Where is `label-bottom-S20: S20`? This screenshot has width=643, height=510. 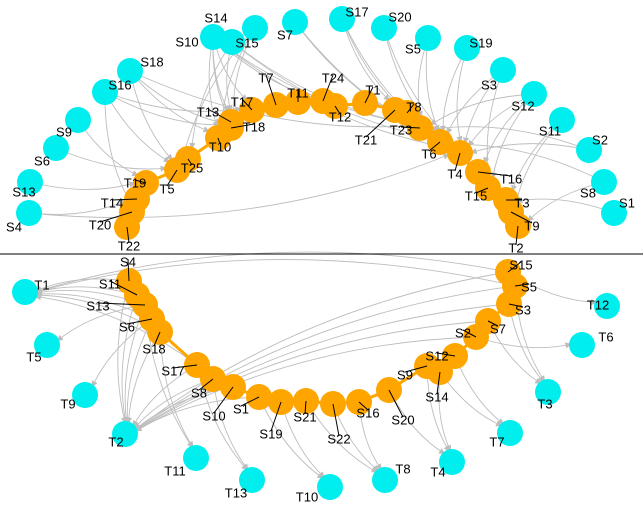
label-bottom-S20: S20 is located at coordinates (402, 419).